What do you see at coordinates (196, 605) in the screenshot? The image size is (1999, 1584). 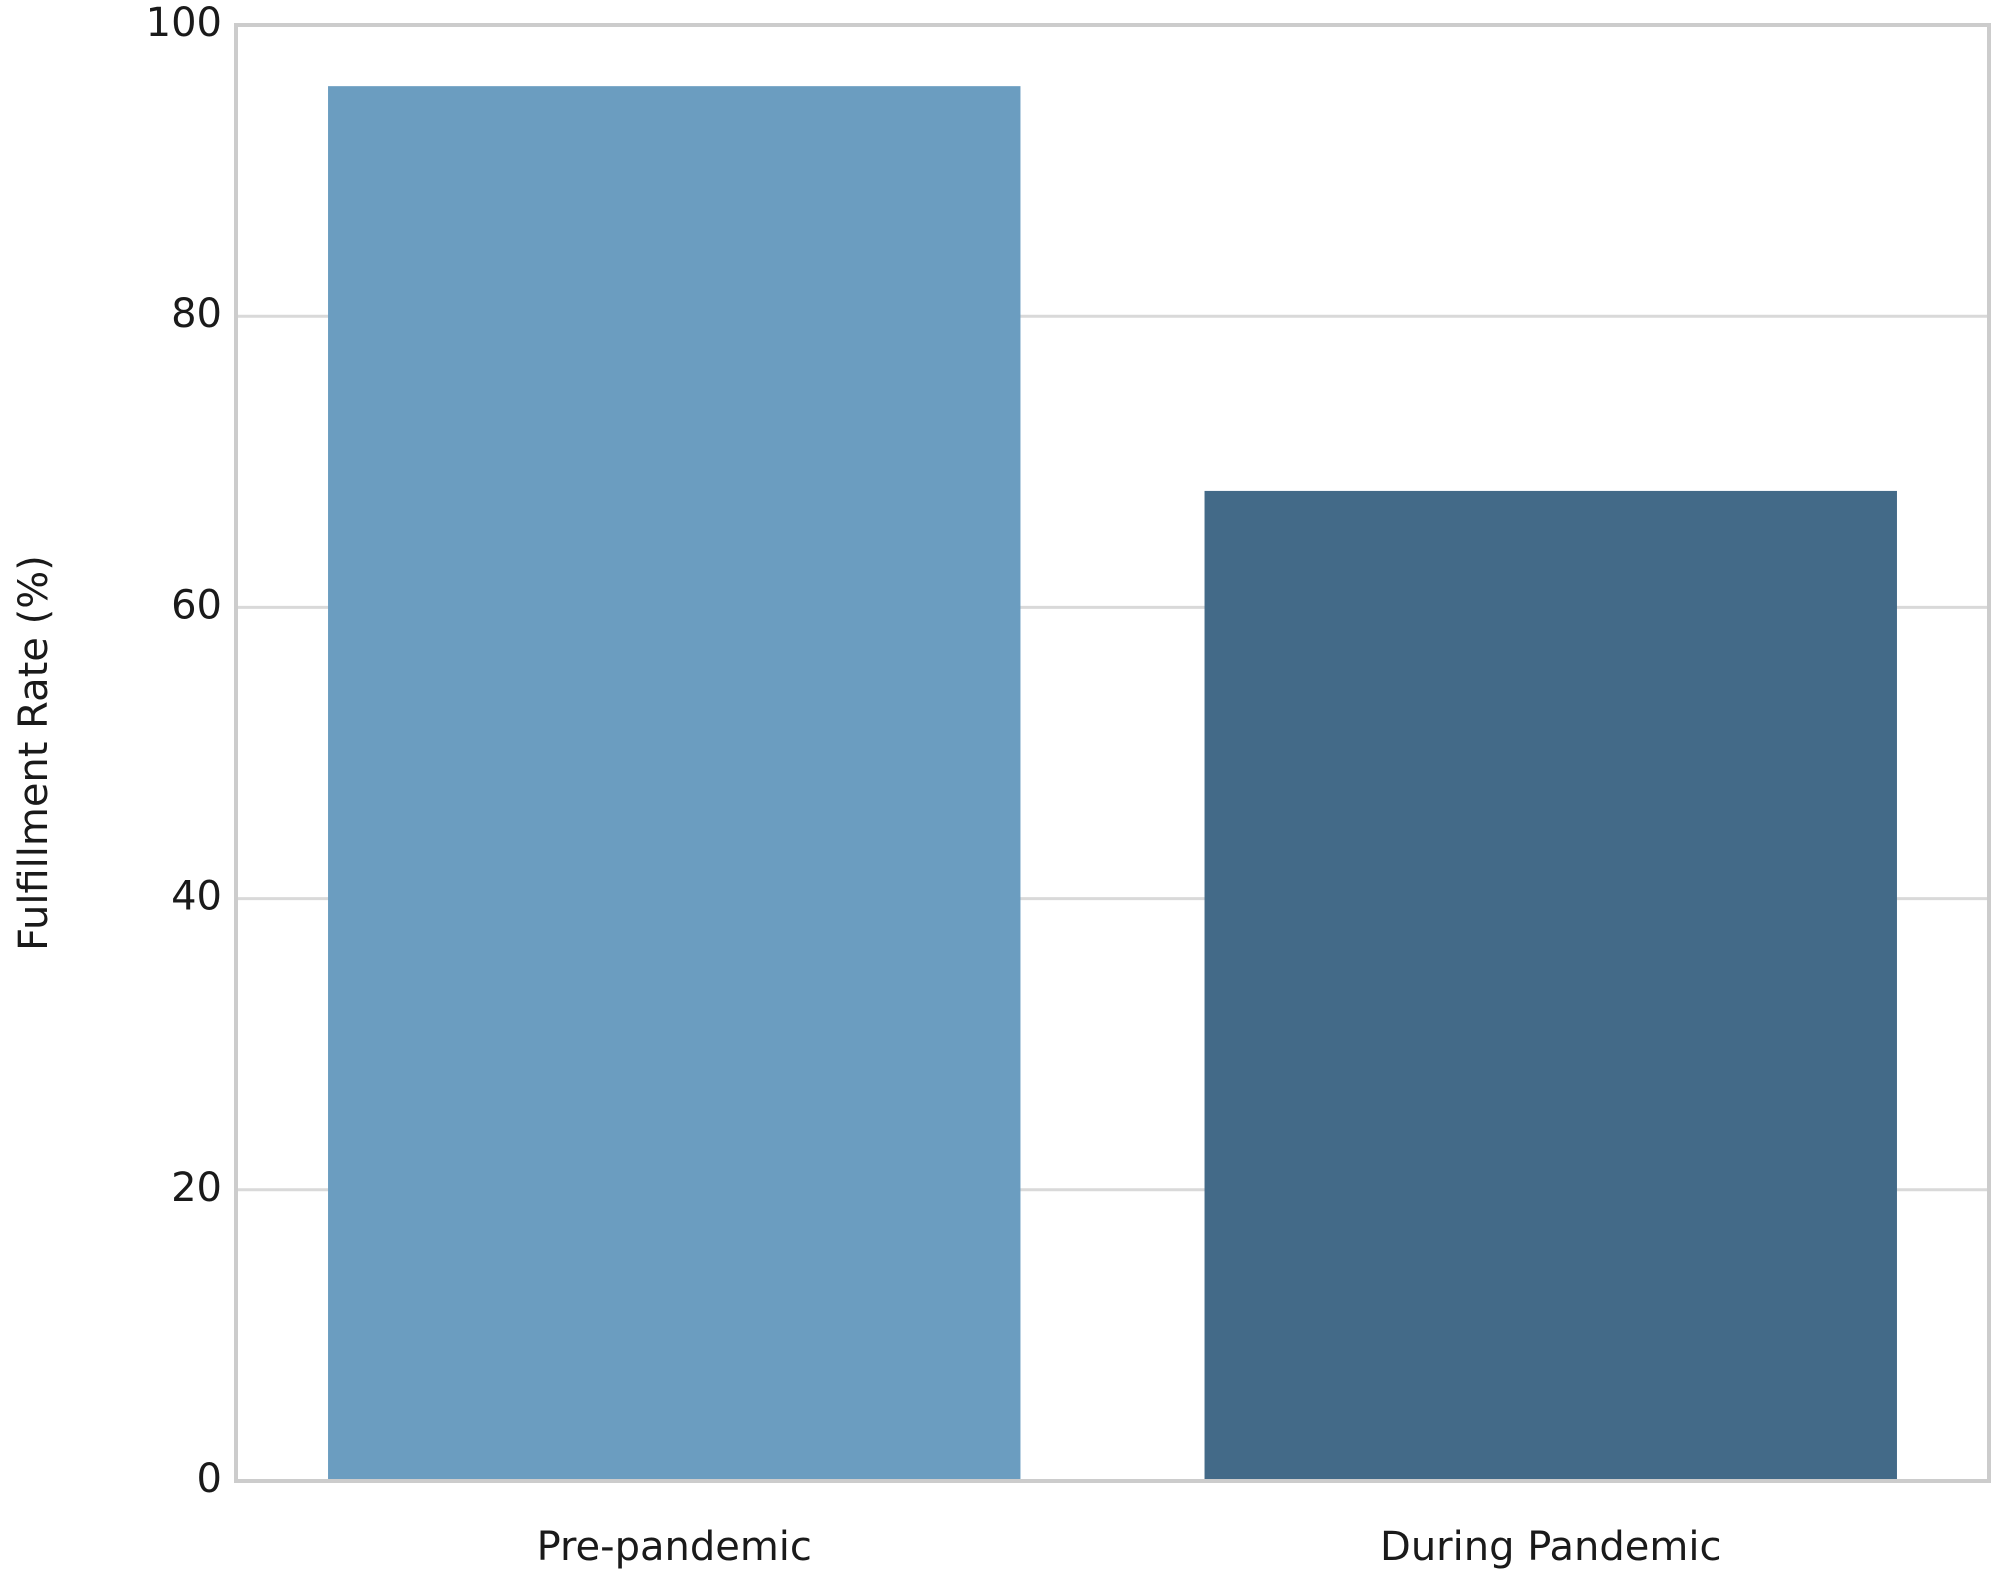 I see `y-tick-label: 60` at bounding box center [196, 605].